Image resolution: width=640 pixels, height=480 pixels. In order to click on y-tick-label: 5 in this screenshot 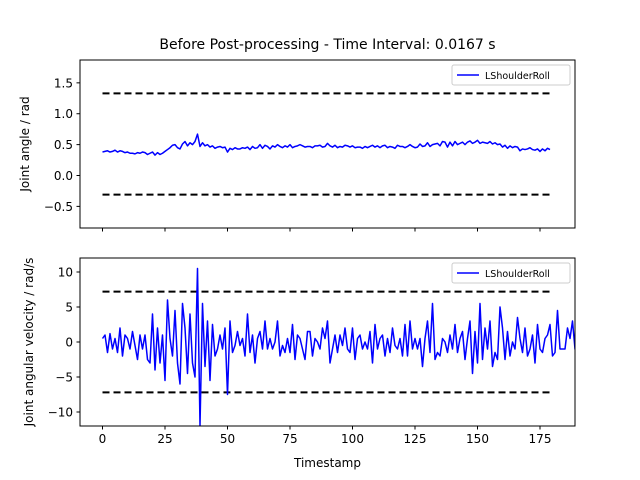, I will do `click(69, 308)`.